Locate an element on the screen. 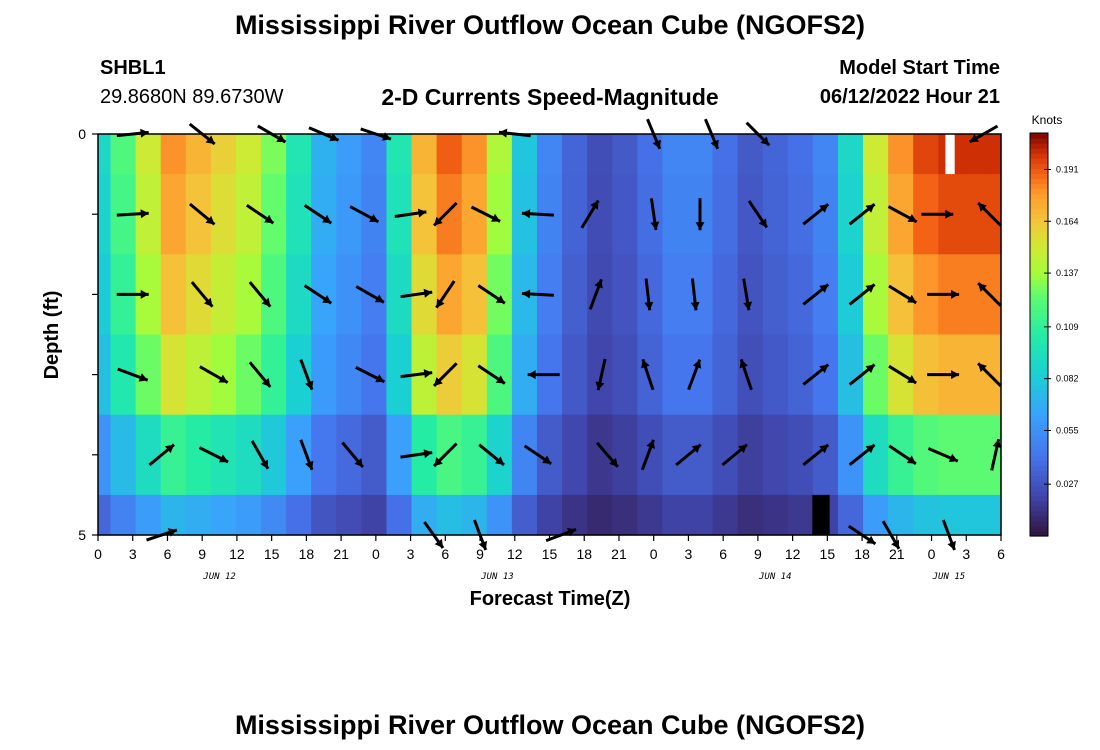  colorbar-tick-label: 0.164 is located at coordinates (1067, 221).